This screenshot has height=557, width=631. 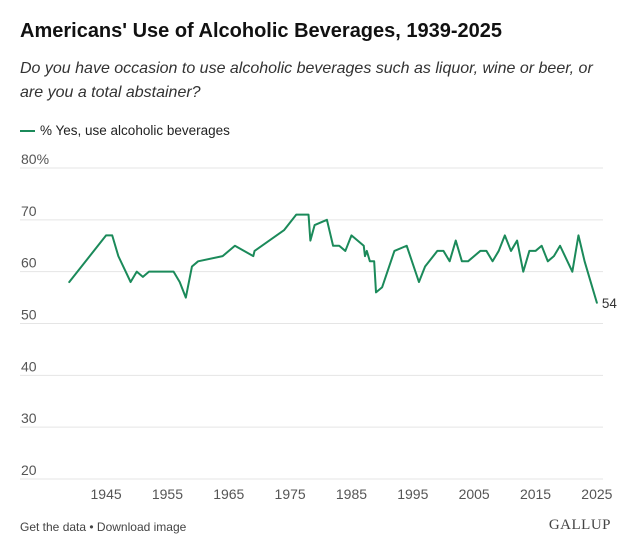 What do you see at coordinates (366, 250) in the screenshot?
I see `data-point-1987.5` at bounding box center [366, 250].